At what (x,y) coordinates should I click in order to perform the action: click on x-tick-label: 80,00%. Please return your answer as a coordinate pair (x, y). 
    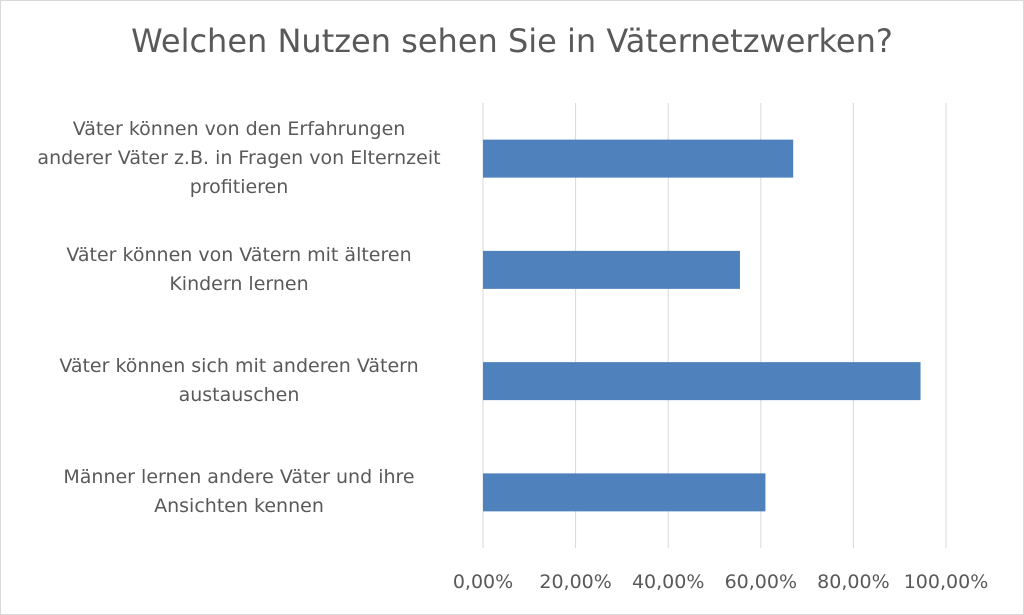
    Looking at the image, I should click on (853, 582).